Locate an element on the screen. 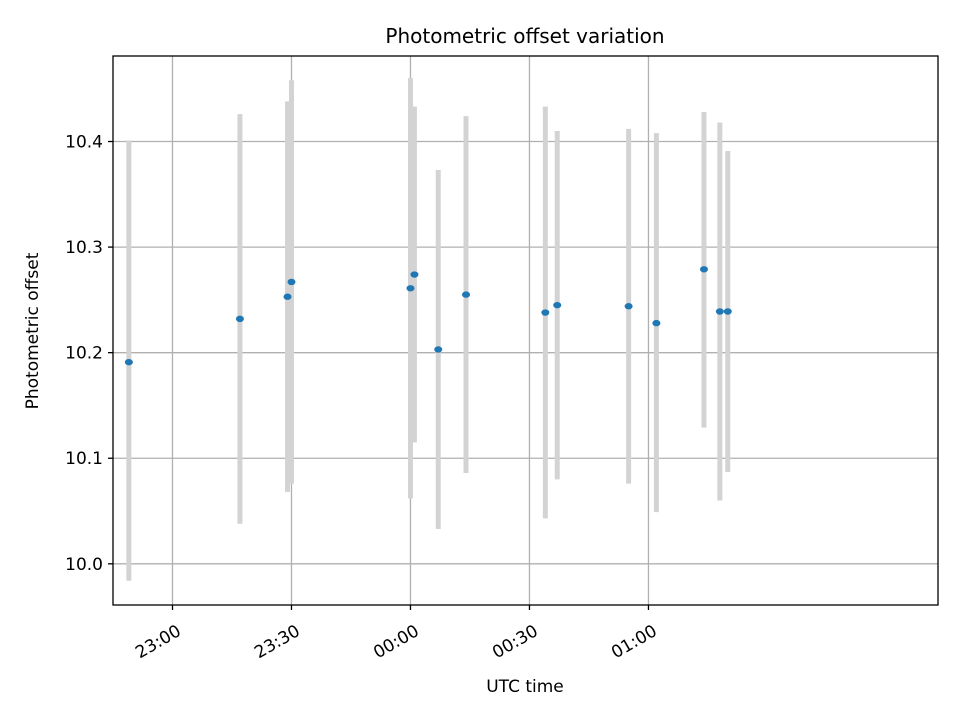 This screenshot has width=960, height=720. y-tick-label: 10.0 is located at coordinates (84, 565).